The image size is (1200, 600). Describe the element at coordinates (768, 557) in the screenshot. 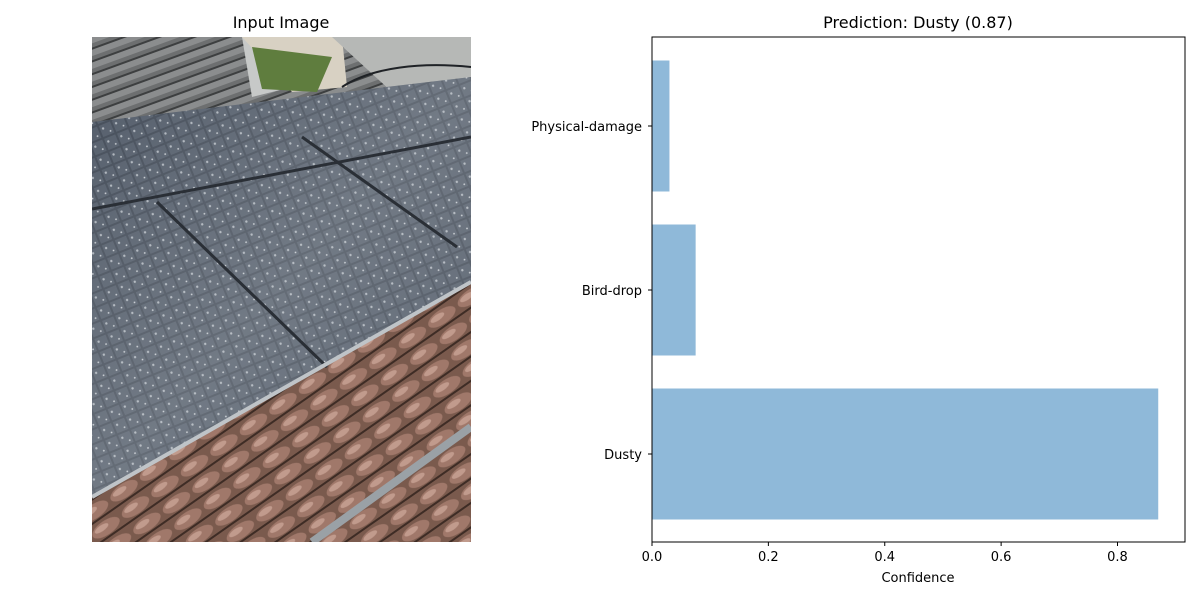

I see `x-tick-label: 0.2` at that location.